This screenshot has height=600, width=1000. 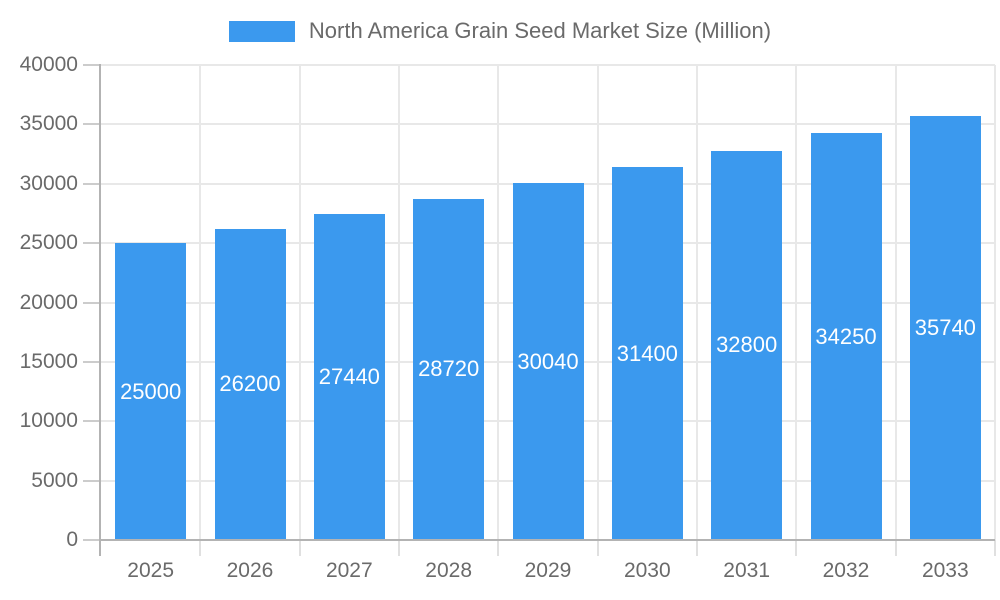 I want to click on bar-2031, so click(x=747, y=345).